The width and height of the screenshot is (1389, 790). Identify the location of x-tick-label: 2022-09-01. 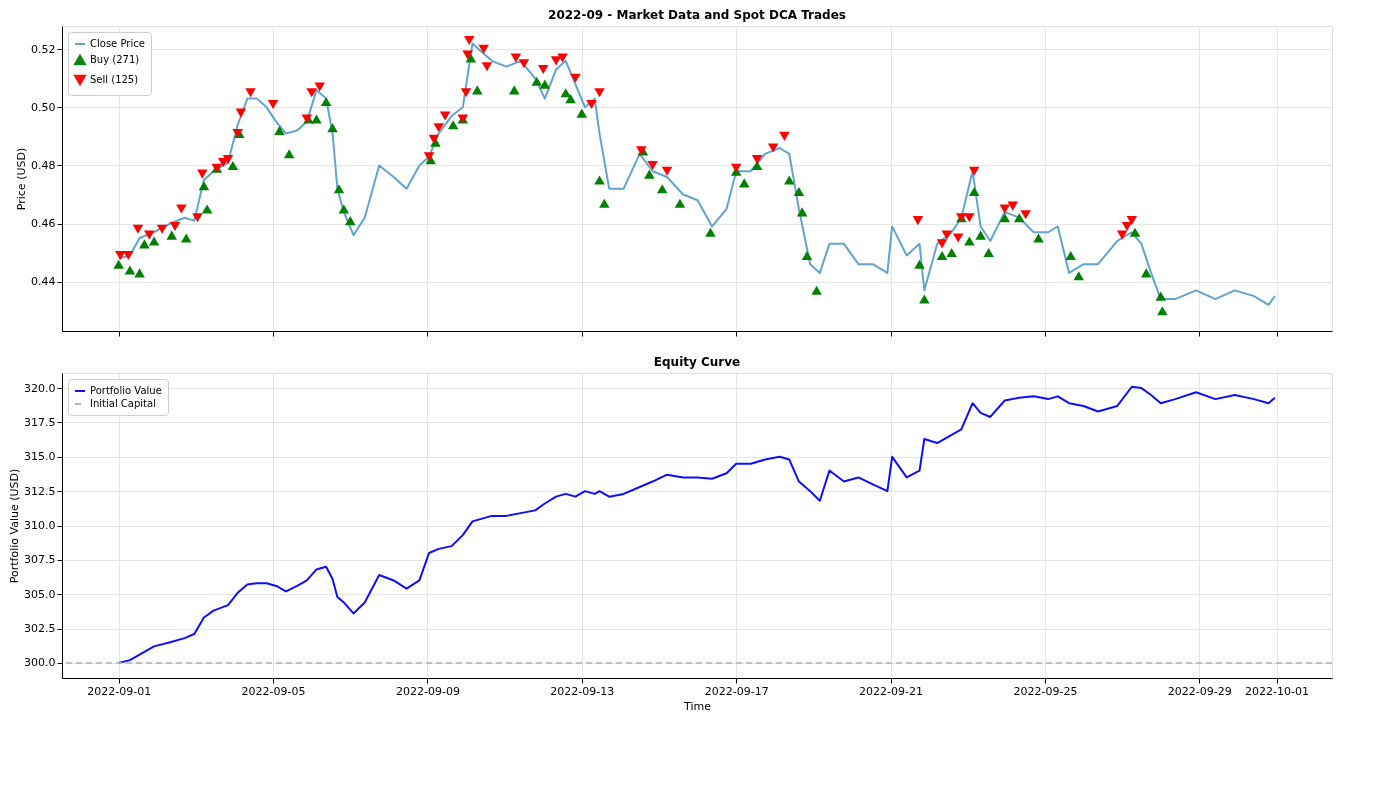
(119, 691).